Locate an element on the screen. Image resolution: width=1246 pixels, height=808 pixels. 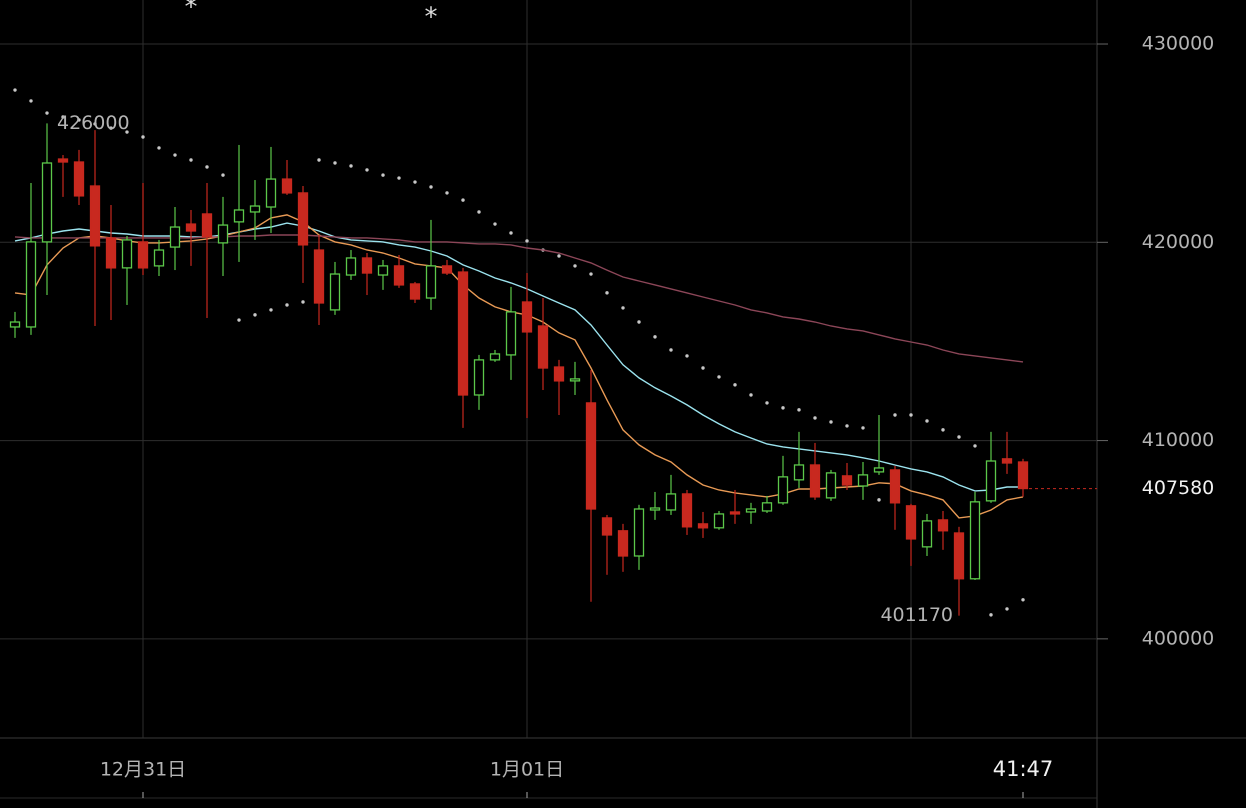
y-tick-label: 400000 is located at coordinates (1178, 638).